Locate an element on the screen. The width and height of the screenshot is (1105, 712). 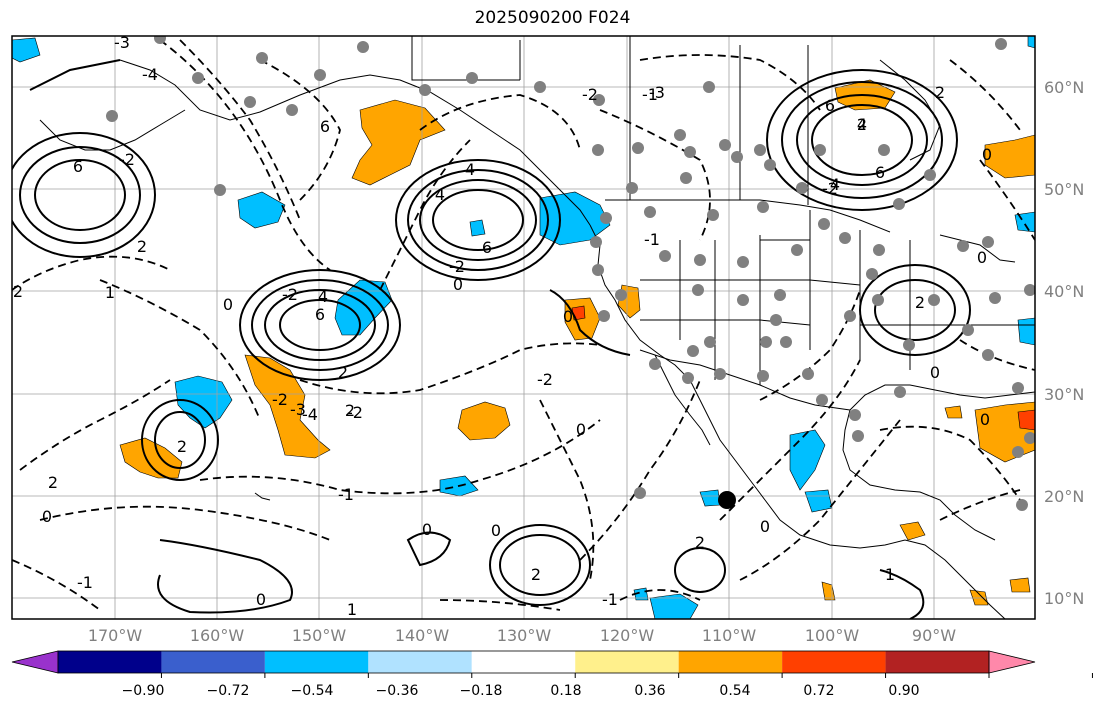
colorbar-tick-label: 0.36 is located at coordinates (650, 691).